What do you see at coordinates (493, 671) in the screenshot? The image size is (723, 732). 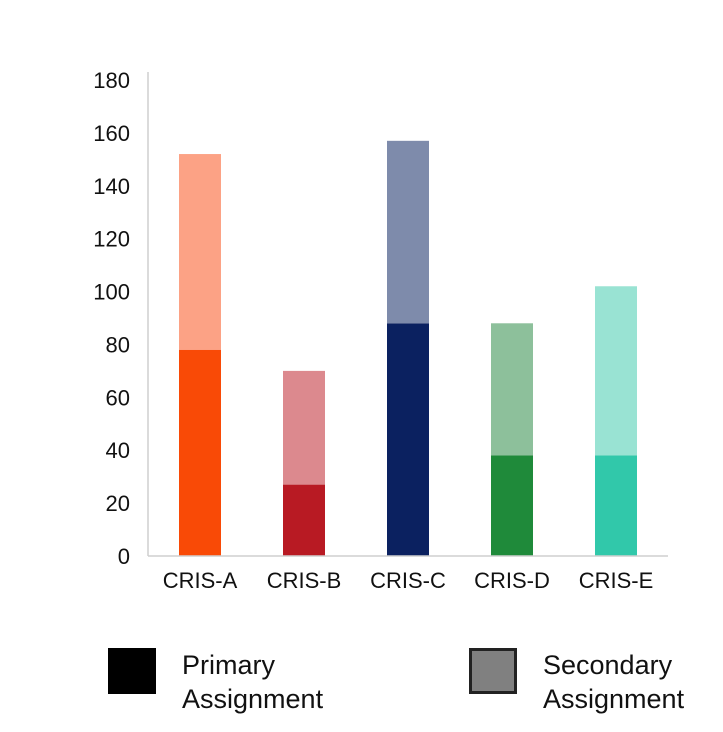 I see `legend-swatch-secondary` at bounding box center [493, 671].